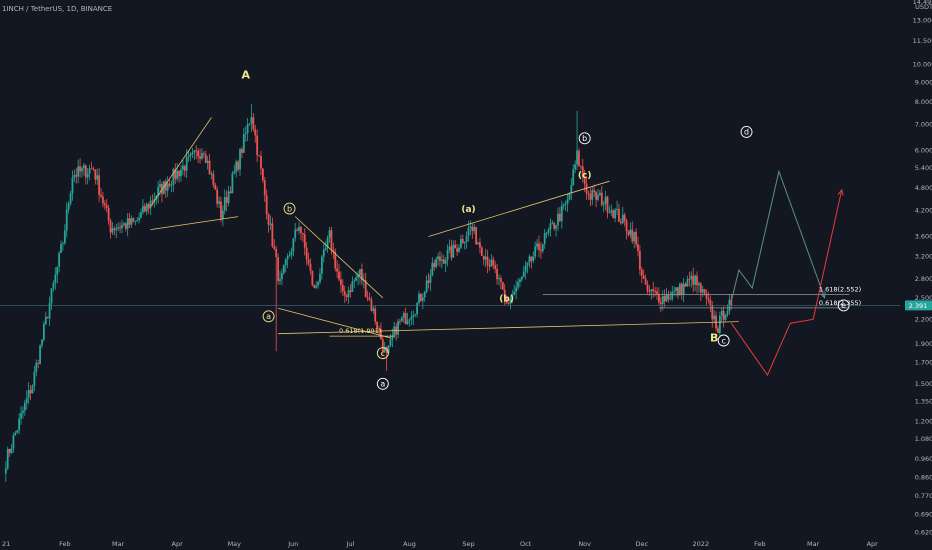 The width and height of the screenshot is (932, 550). Describe the element at coordinates (57, 9) in the screenshot. I see `symbol-title: 1INCH / TetherUS, 1D, BINANCE` at that location.